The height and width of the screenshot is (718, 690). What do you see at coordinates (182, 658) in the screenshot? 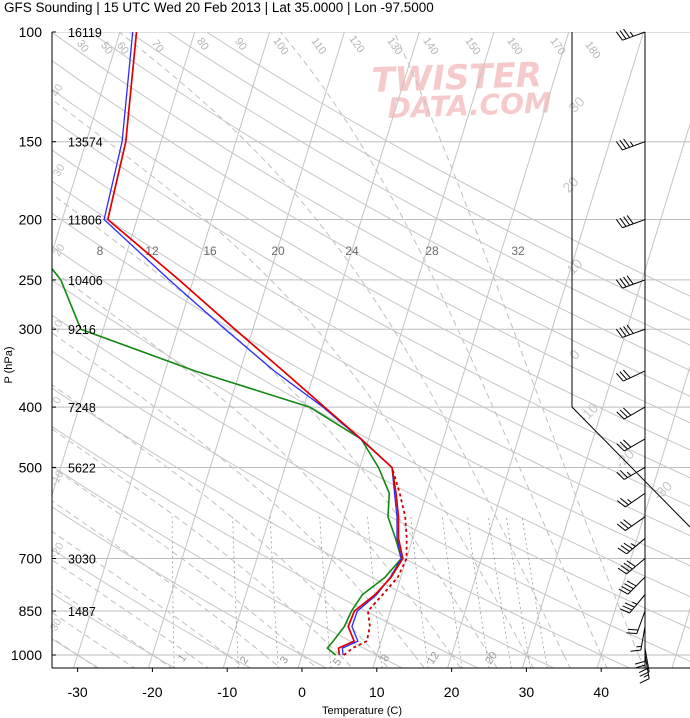
I see `mixing-ratio-label-bottom: 1` at bounding box center [182, 658].